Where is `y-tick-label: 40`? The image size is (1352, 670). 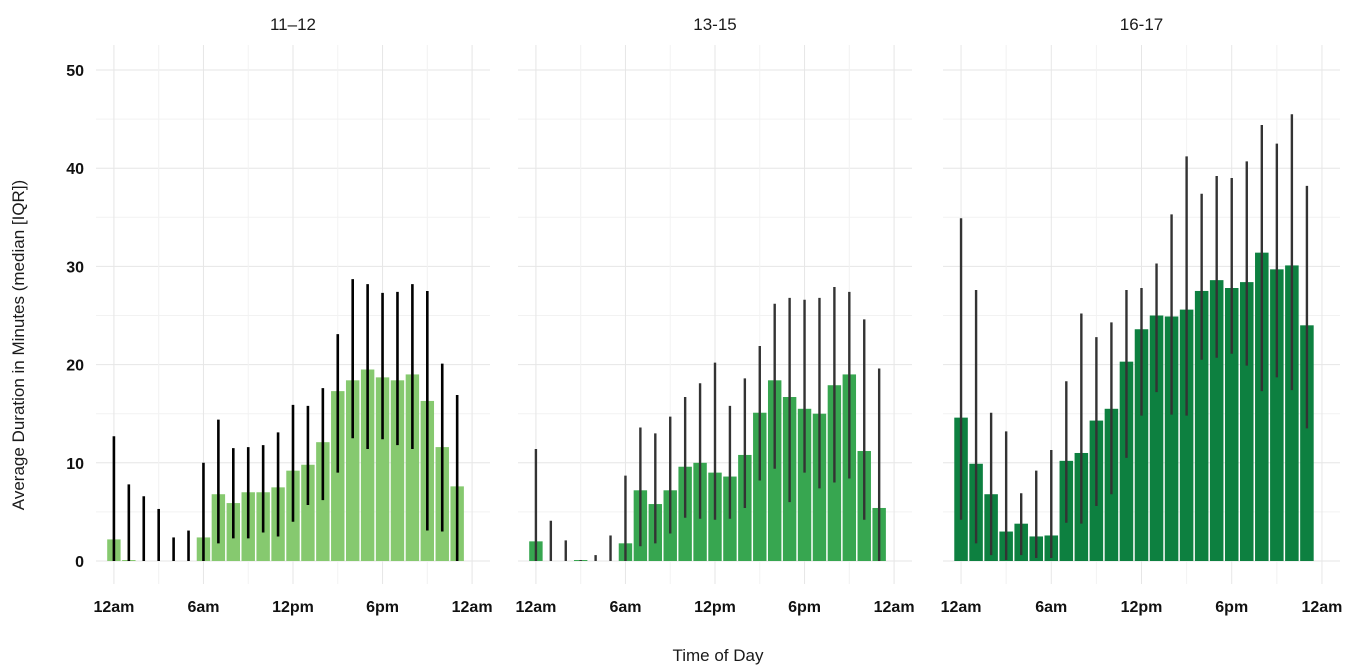 y-tick-label: 40 is located at coordinates (75, 169).